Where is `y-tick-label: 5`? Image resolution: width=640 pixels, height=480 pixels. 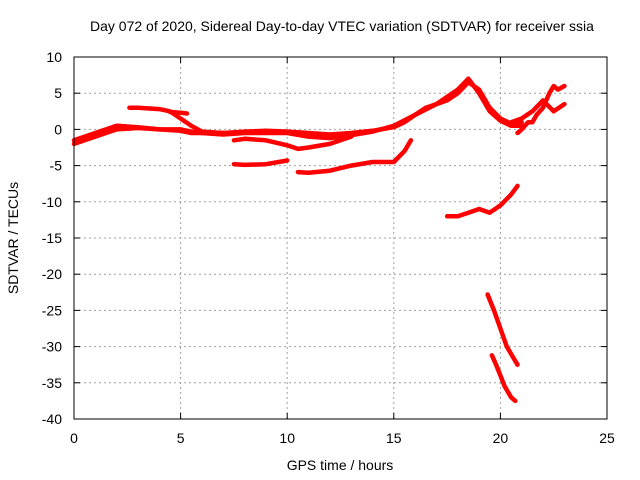 y-tick-label: 5 is located at coordinates (58, 93).